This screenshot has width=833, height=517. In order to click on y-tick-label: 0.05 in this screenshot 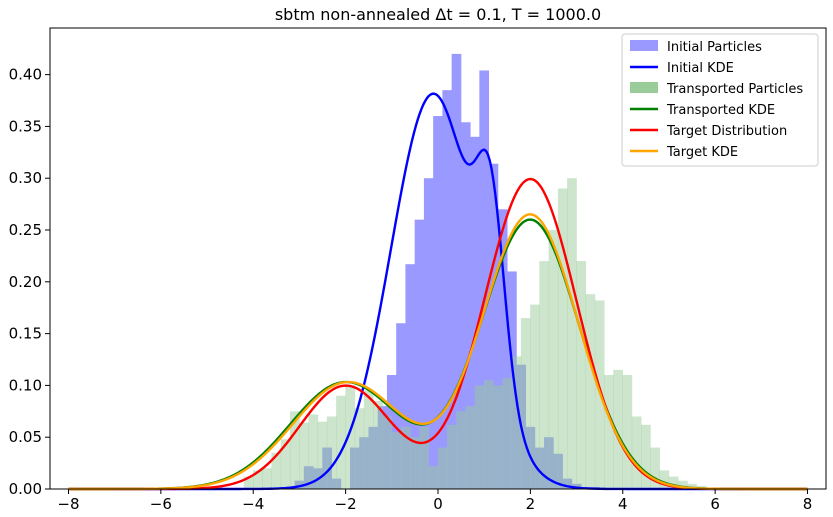, I will do `click(25, 437)`.